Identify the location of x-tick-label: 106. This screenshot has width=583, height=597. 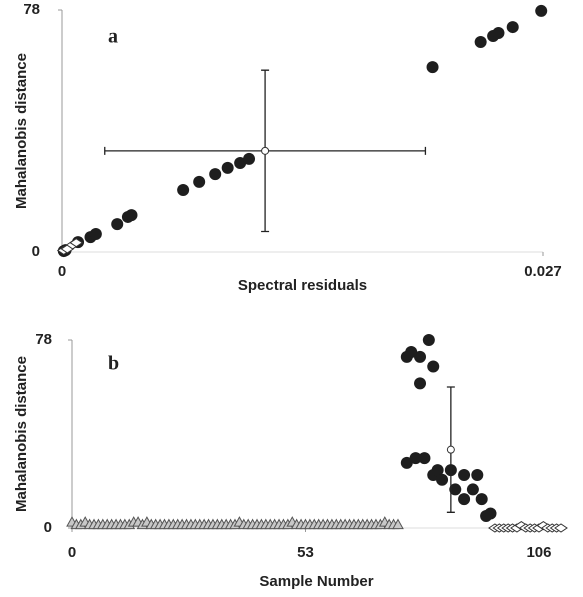
(538, 552).